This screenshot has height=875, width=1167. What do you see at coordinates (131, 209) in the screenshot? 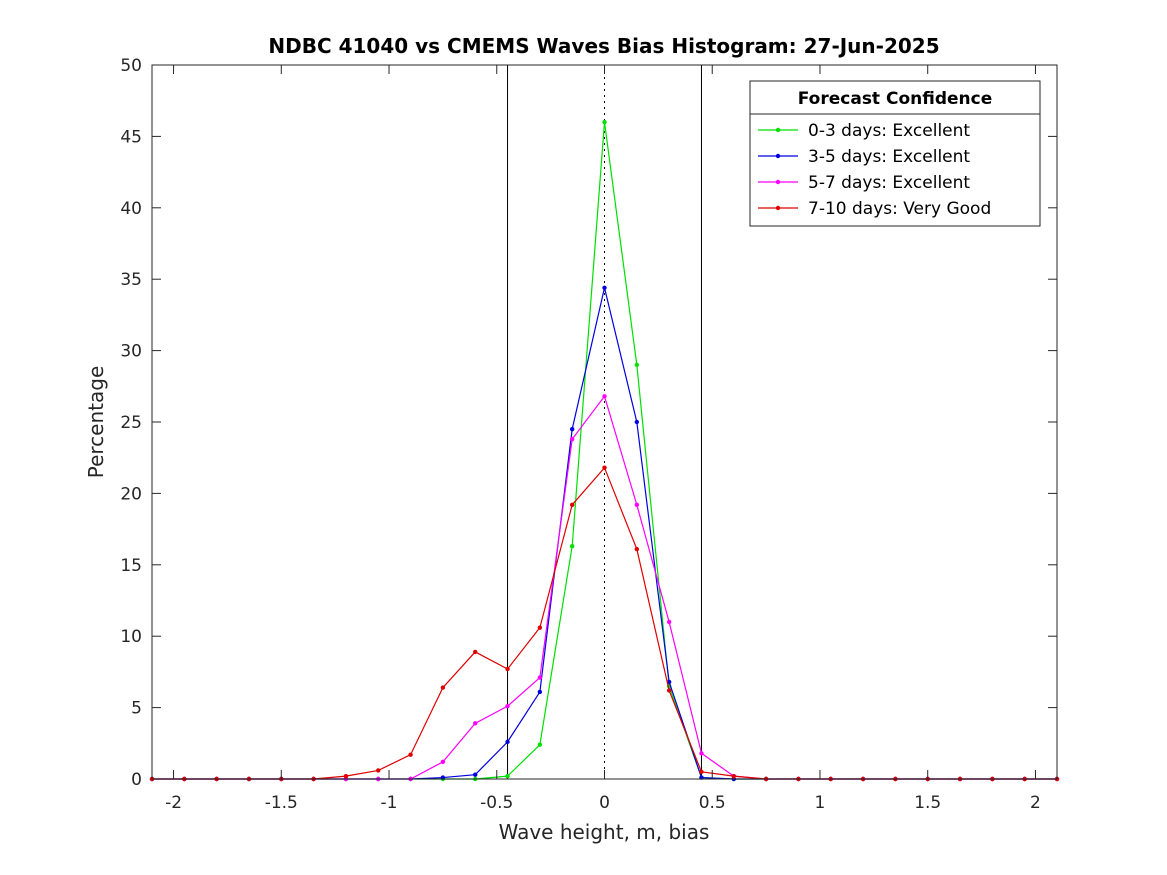
I see `y-tick-label-8: 40` at bounding box center [131, 209].